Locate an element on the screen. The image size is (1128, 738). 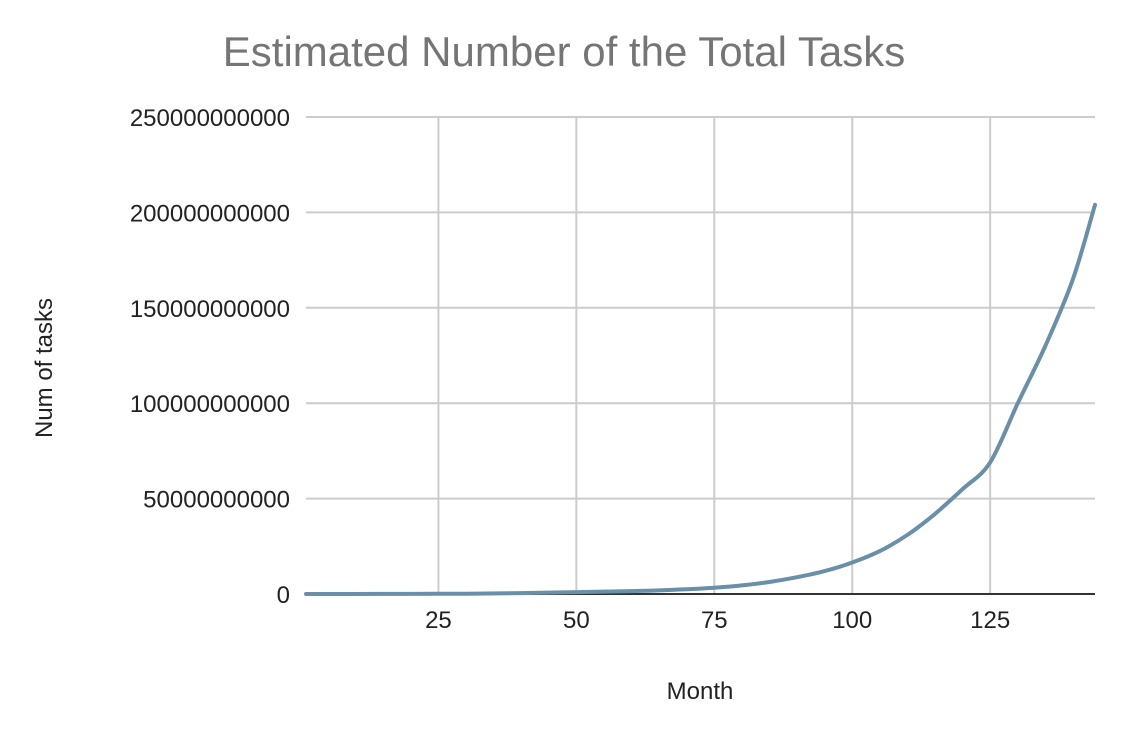
chart-title: Estimated Number of the Total Tasks is located at coordinates (564, 51).